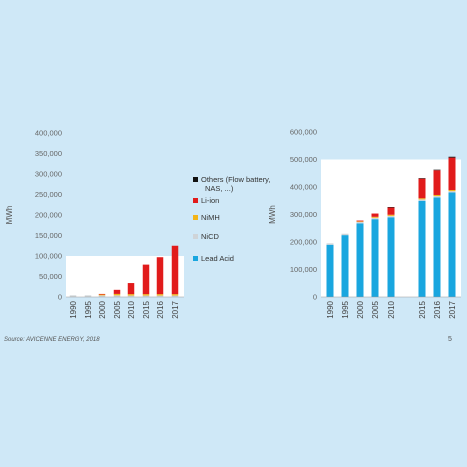  I want to click on left-chart-ytick-label: 150,000, so click(48, 235).